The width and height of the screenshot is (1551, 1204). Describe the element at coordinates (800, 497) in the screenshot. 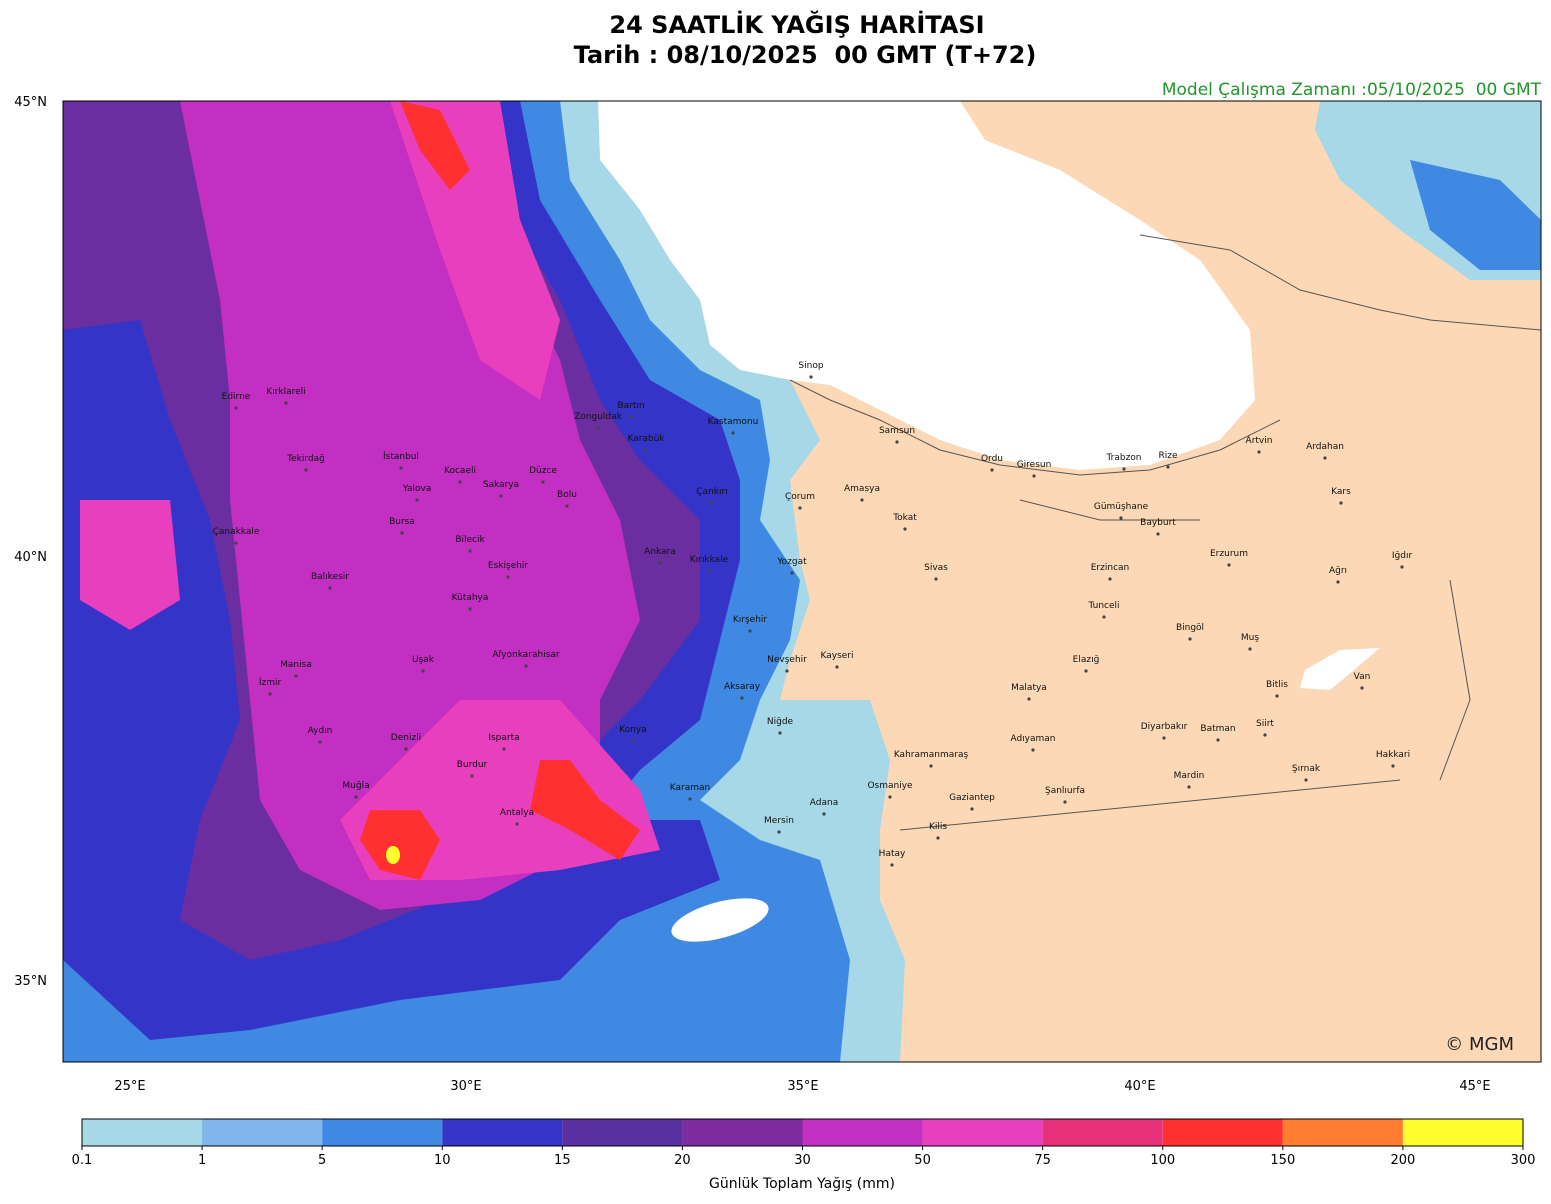

I see `city-label: Çorum` at that location.